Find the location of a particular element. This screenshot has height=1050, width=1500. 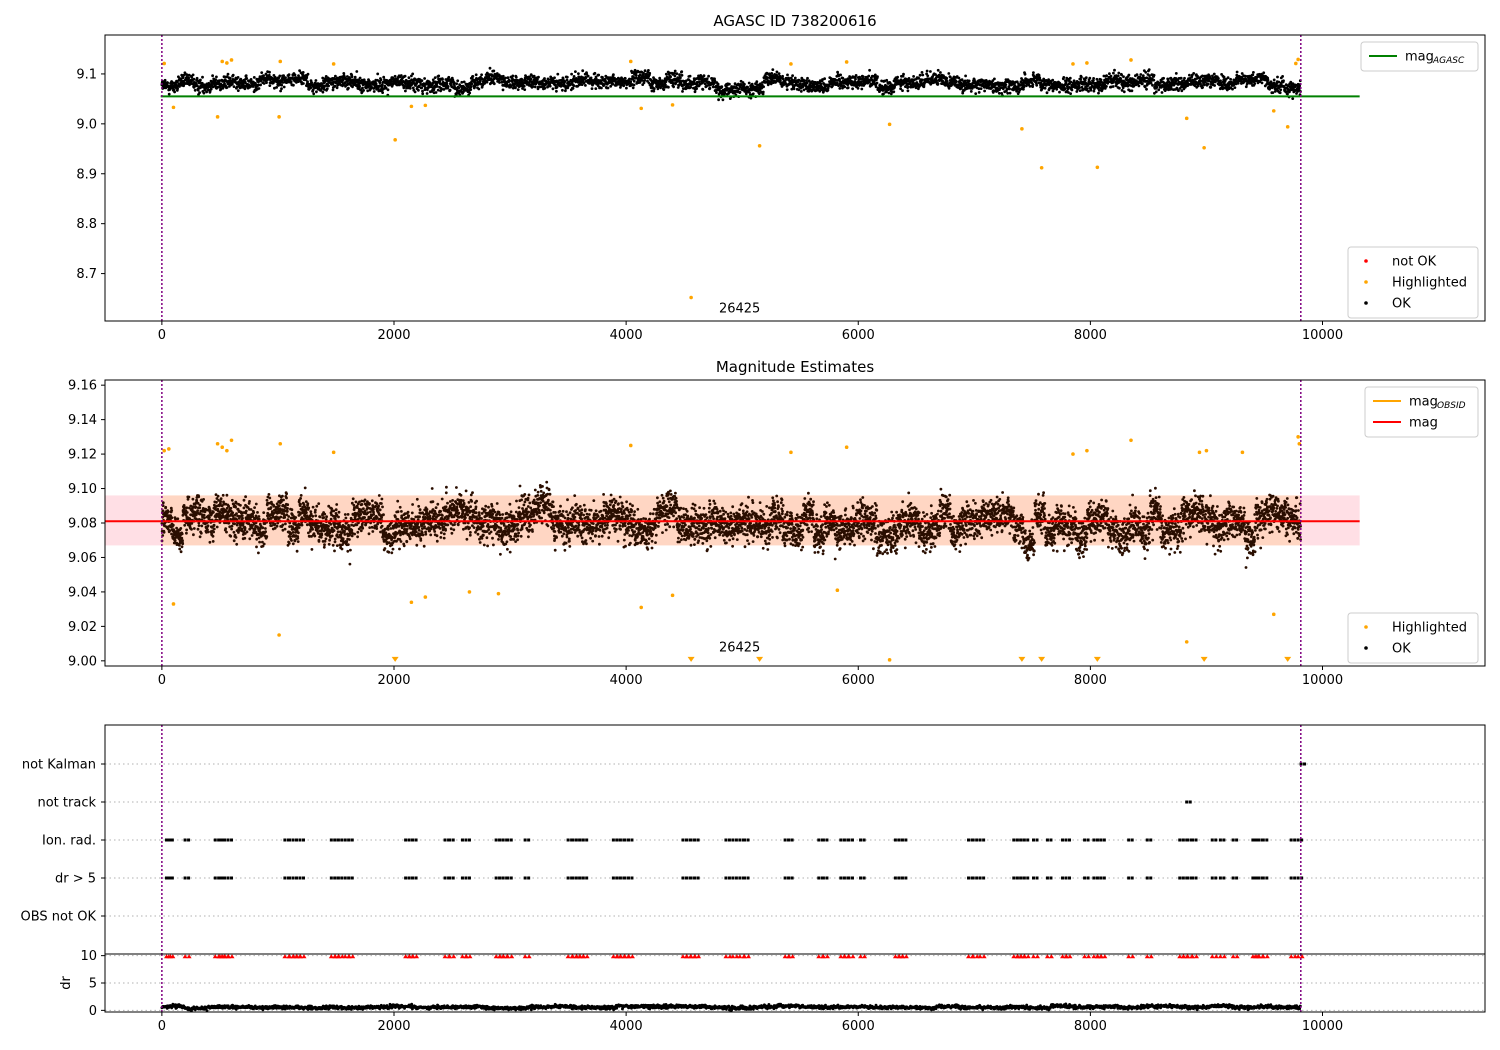

legend-dot-swatch is located at coordinates (1366, 282).